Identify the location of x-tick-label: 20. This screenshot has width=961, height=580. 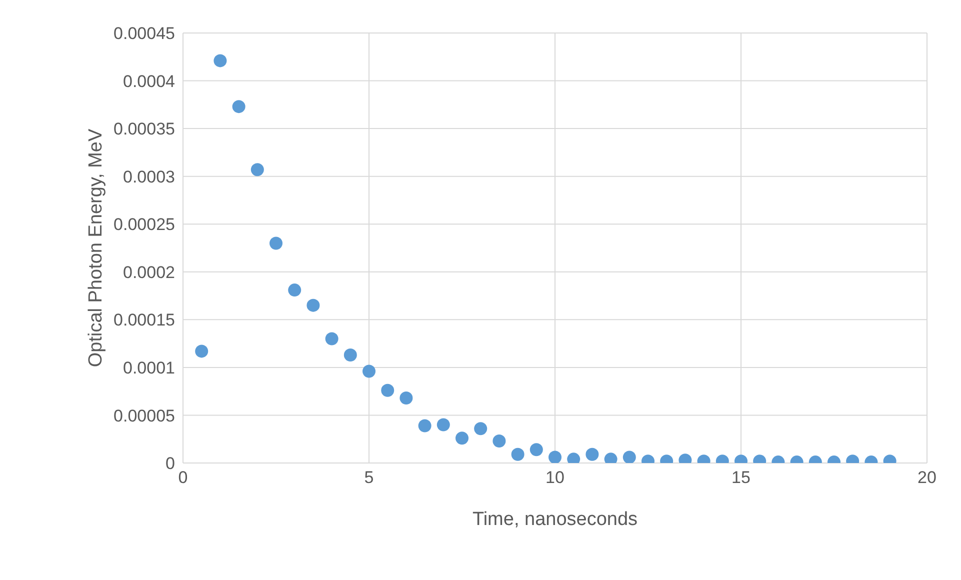
(927, 478).